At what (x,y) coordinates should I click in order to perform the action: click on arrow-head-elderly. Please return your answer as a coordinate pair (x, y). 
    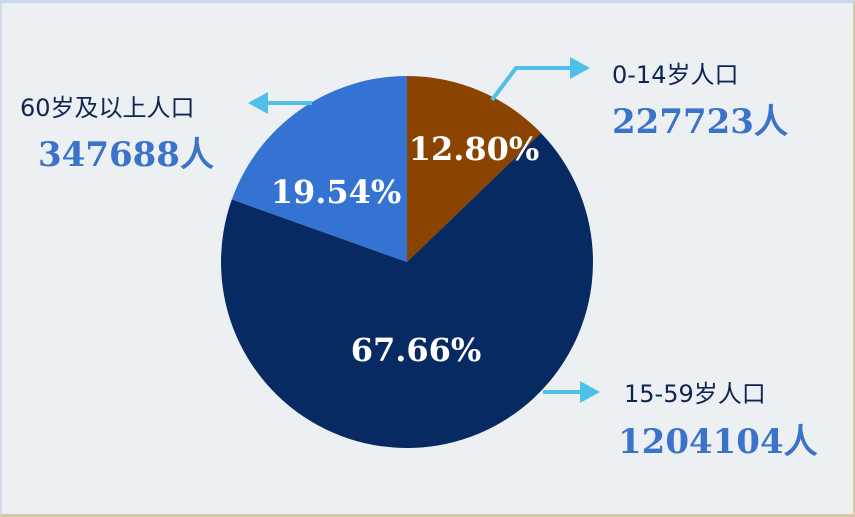
    Looking at the image, I should click on (258, 103).